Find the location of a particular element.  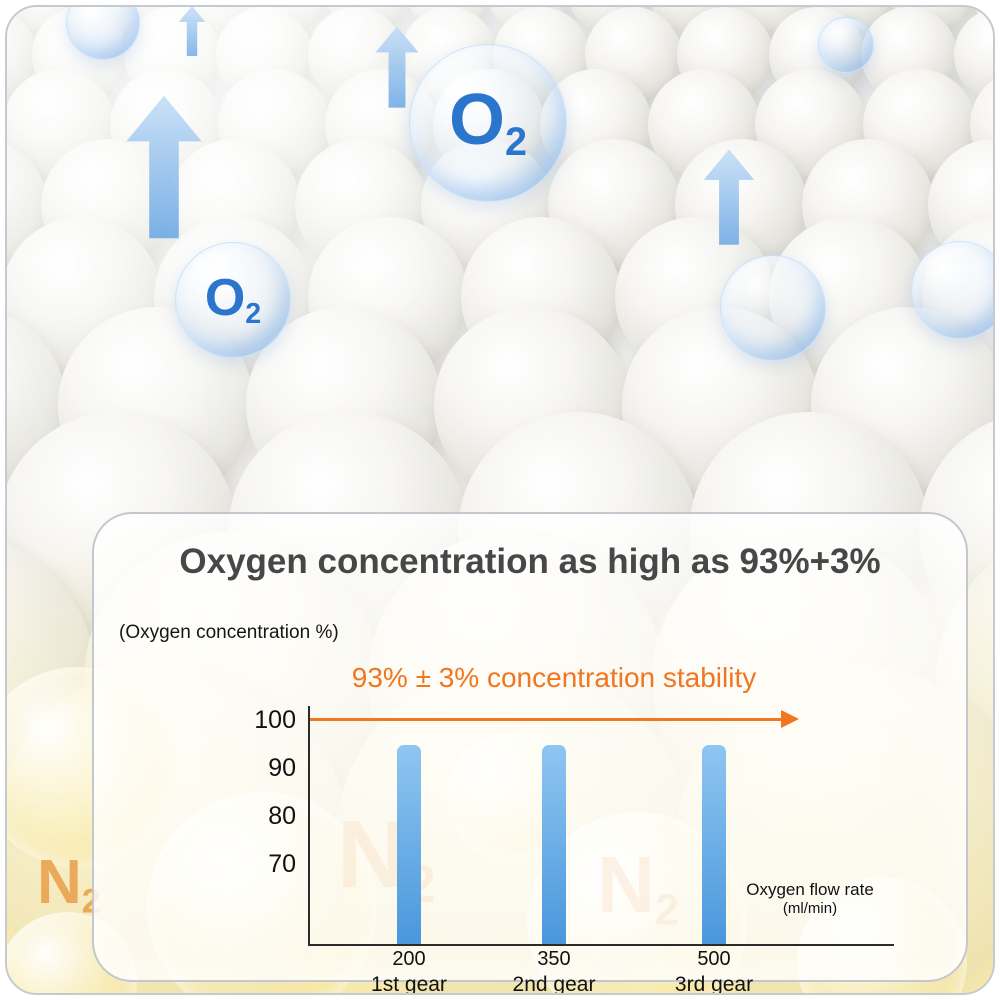

y-axis-caption: (Oxygen concentration %) is located at coordinates (229, 632).